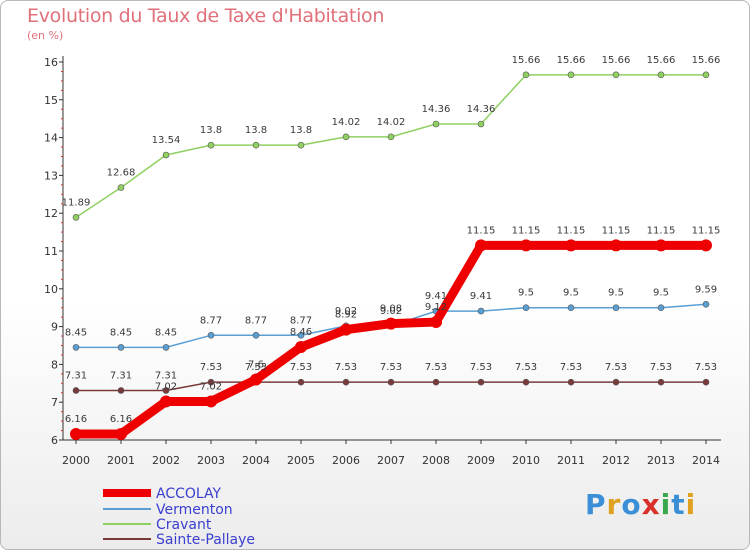 The image size is (750, 550). I want to click on unit-label: (en %), so click(45, 35).